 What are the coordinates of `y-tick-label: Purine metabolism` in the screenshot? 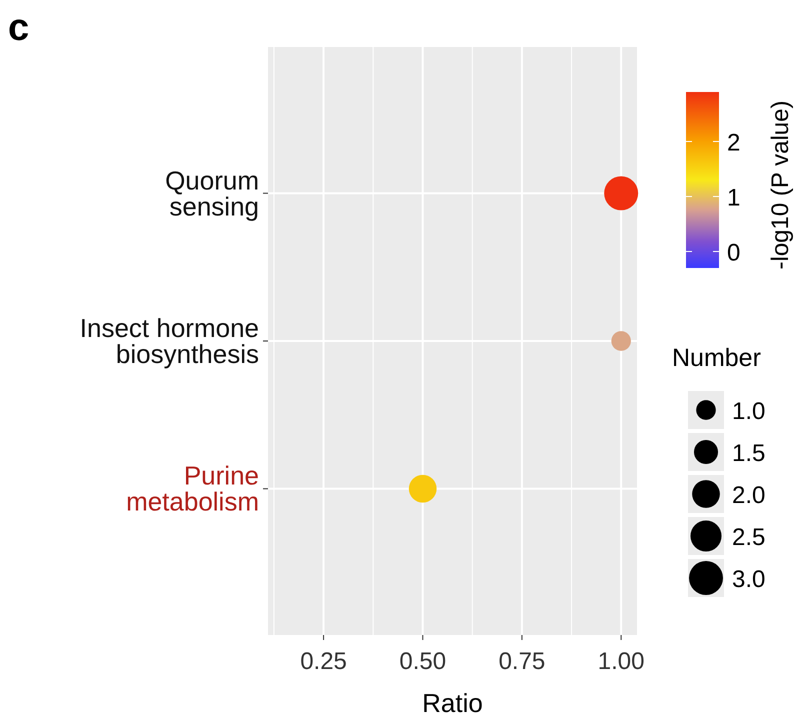 It's located at (192, 488).